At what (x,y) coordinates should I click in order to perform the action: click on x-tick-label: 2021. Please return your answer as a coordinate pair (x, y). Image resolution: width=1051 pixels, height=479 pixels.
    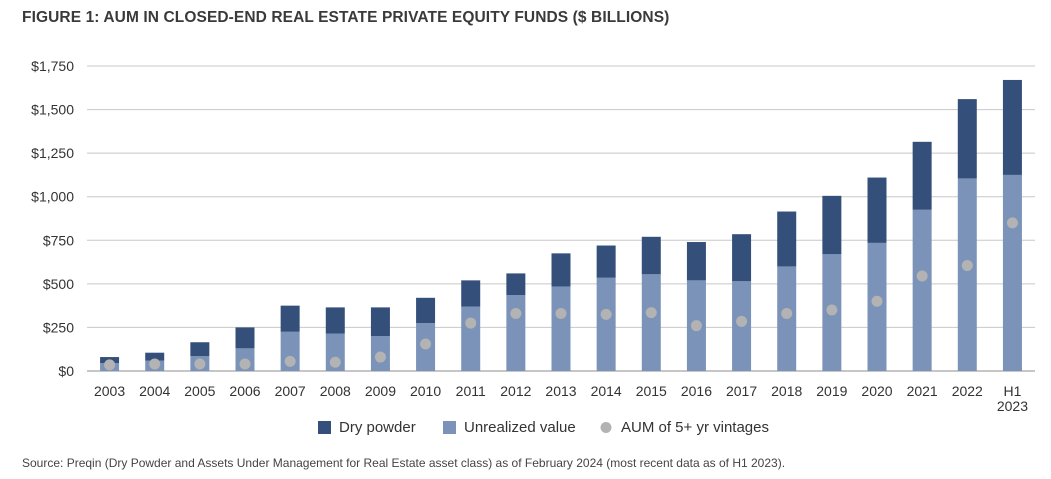
    Looking at the image, I should click on (922, 391).